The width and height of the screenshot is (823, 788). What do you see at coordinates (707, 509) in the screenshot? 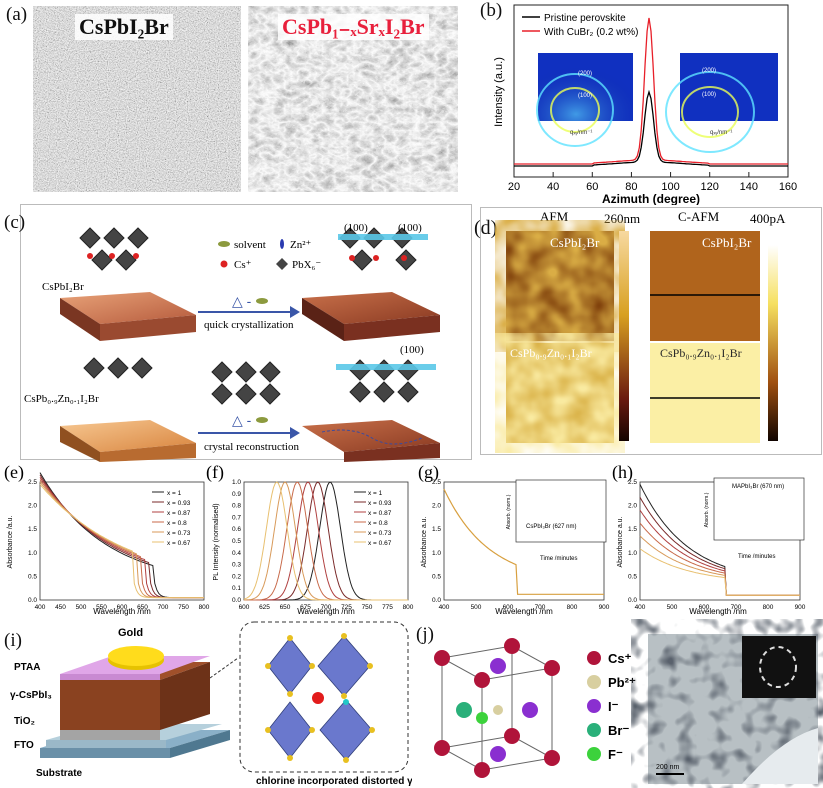
I see `panel-h-inset-y: Absorb. (norm.)` at bounding box center [707, 509].